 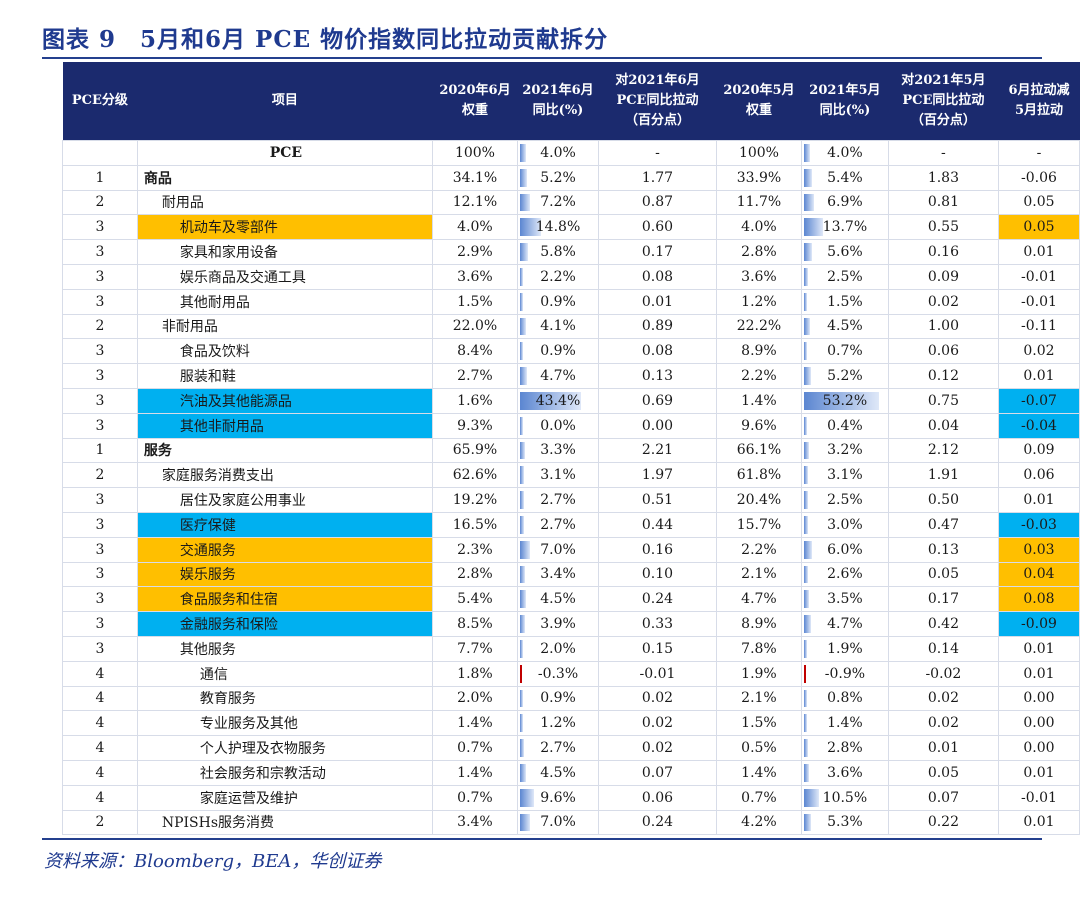 What do you see at coordinates (100, 326) in the screenshot?
I see `cell-level: 2` at bounding box center [100, 326].